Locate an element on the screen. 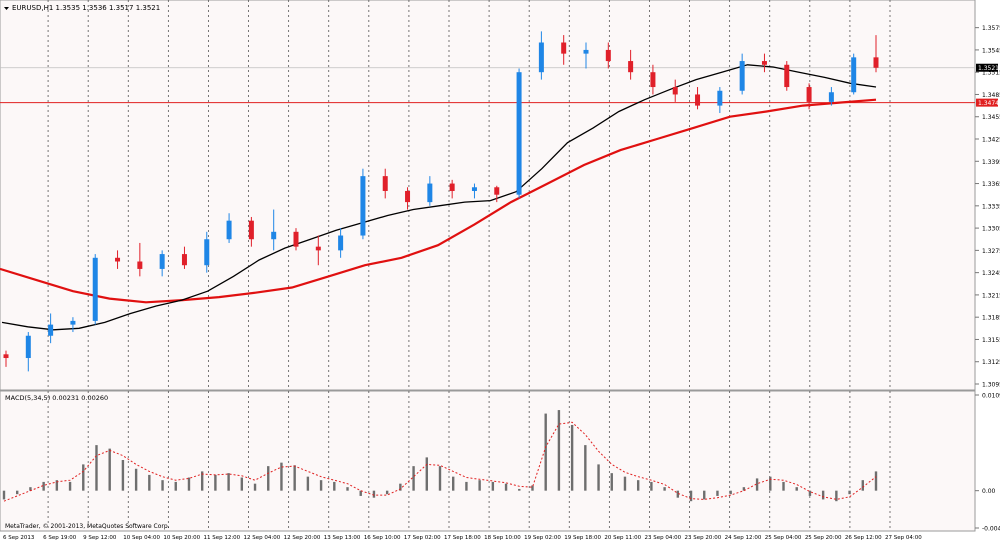  time-tick-label: 23 Sep 04:00 is located at coordinates (662, 538).